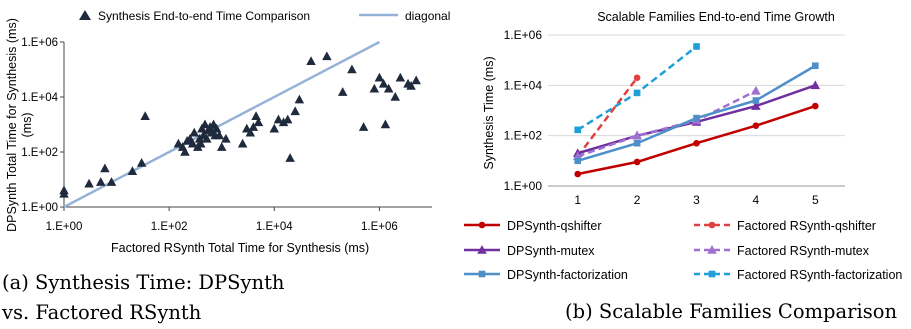 This screenshot has width=911, height=329. What do you see at coordinates (696, 200) in the screenshot?
I see `x-tick-label: 3` at bounding box center [696, 200].